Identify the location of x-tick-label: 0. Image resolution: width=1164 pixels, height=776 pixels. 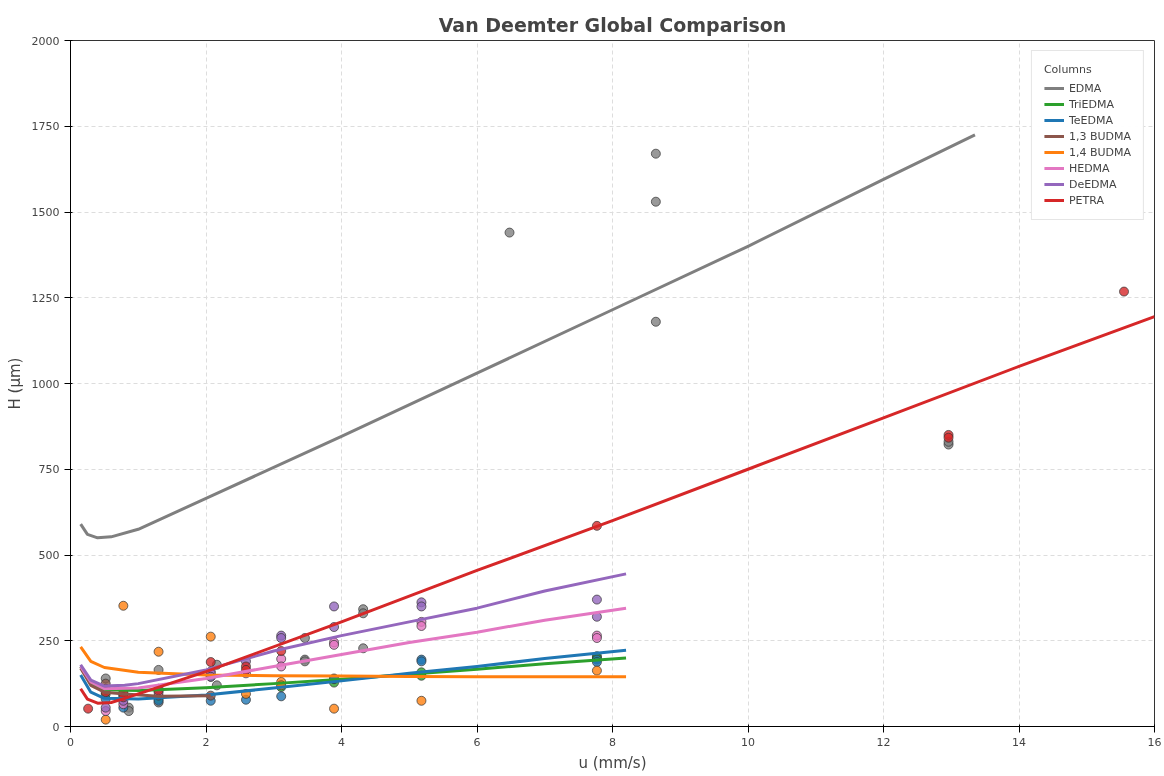
(70, 742).